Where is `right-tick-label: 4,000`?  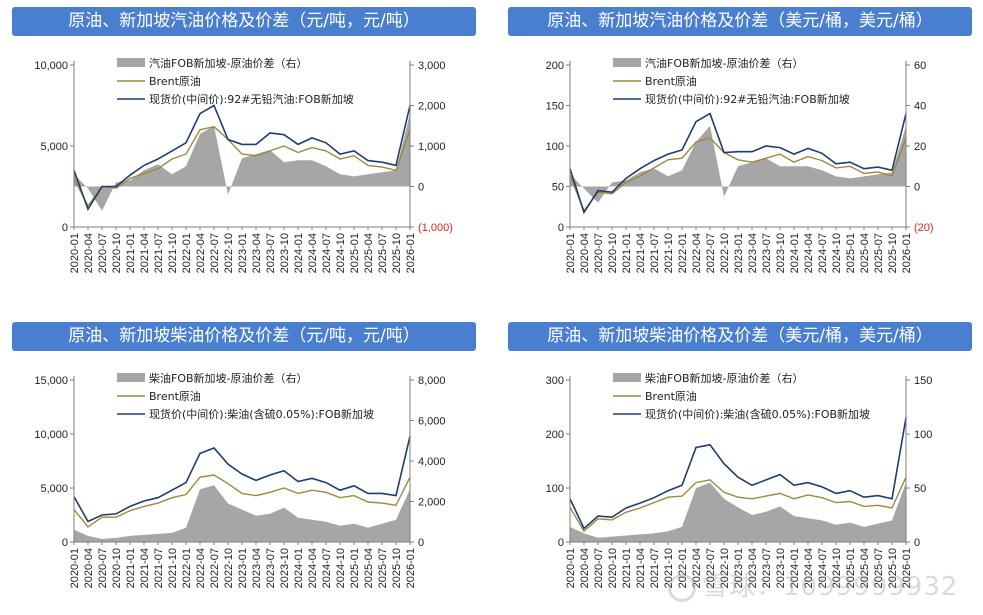
right-tick-label: 4,000 is located at coordinates (432, 462).